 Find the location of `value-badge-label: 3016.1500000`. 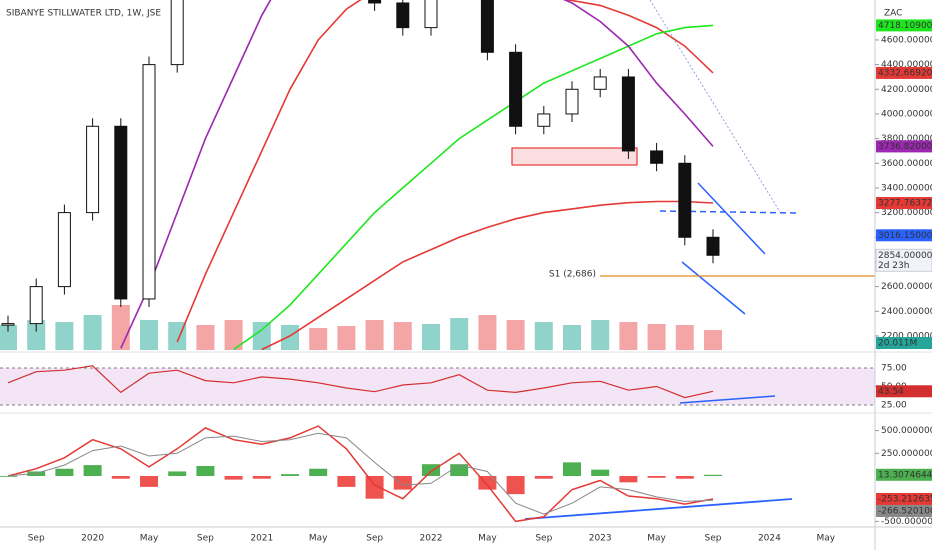

value-badge-label: 3016.1500000 is located at coordinates (905, 236).